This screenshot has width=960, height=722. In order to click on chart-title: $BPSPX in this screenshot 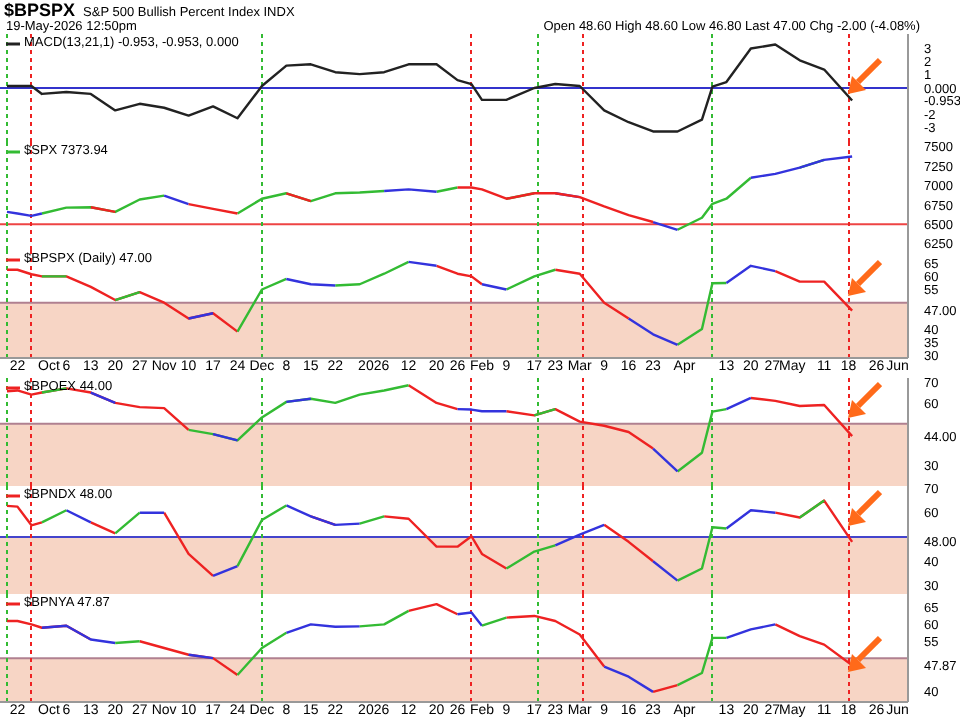, I will do `click(40, 10)`.